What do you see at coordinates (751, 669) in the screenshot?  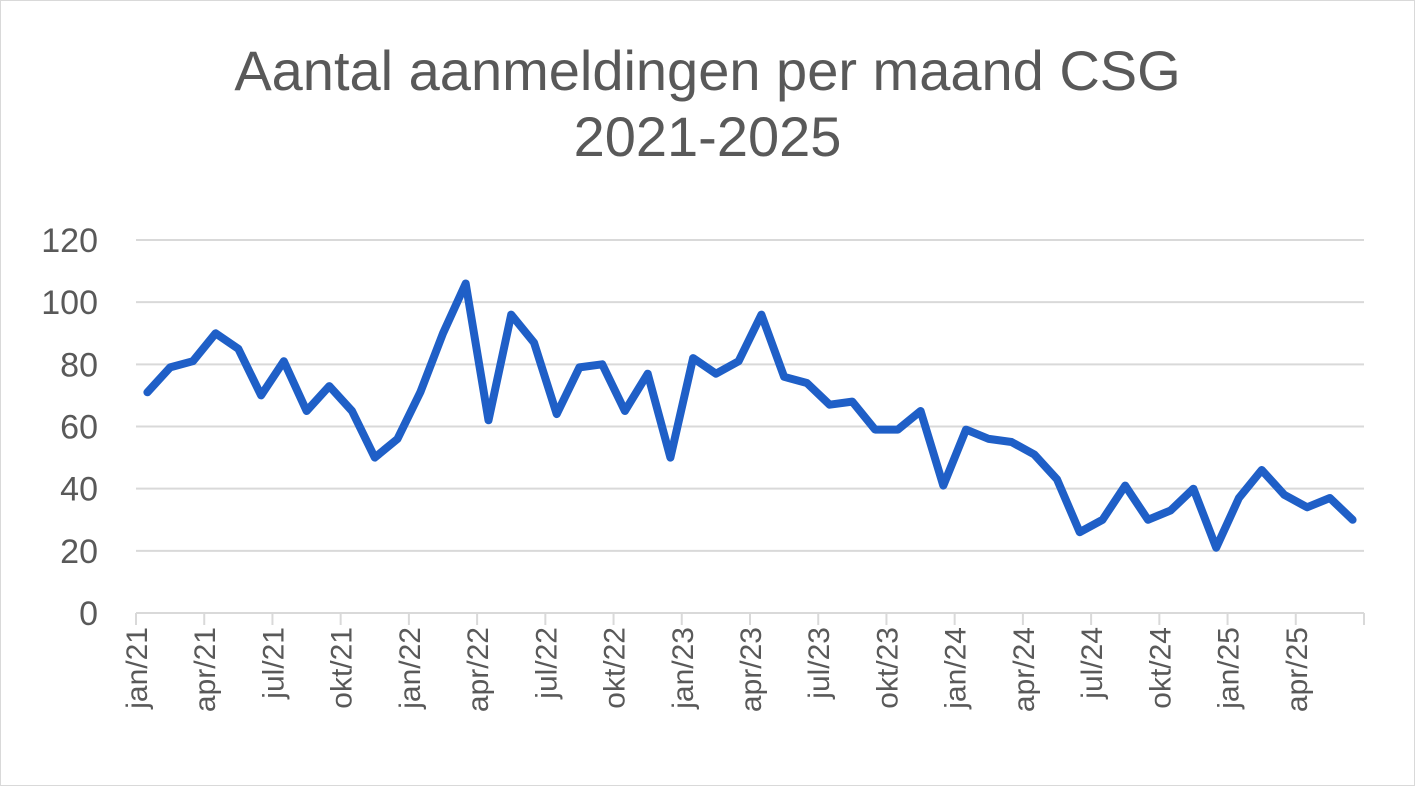 I see `x-tick-label-apr-23: apr/23` at bounding box center [751, 669].